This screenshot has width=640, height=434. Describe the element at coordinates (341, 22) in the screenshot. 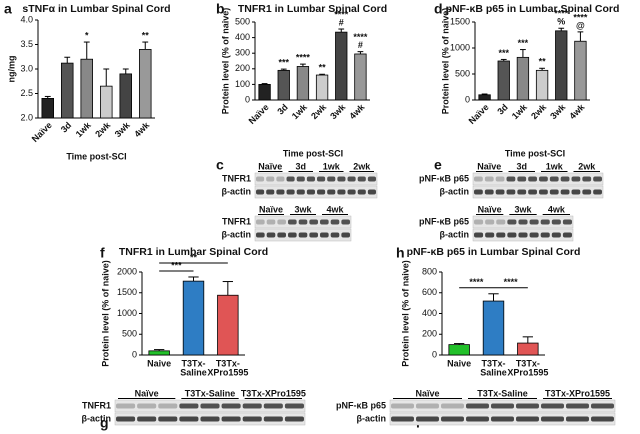

I see `significance: #` at that location.